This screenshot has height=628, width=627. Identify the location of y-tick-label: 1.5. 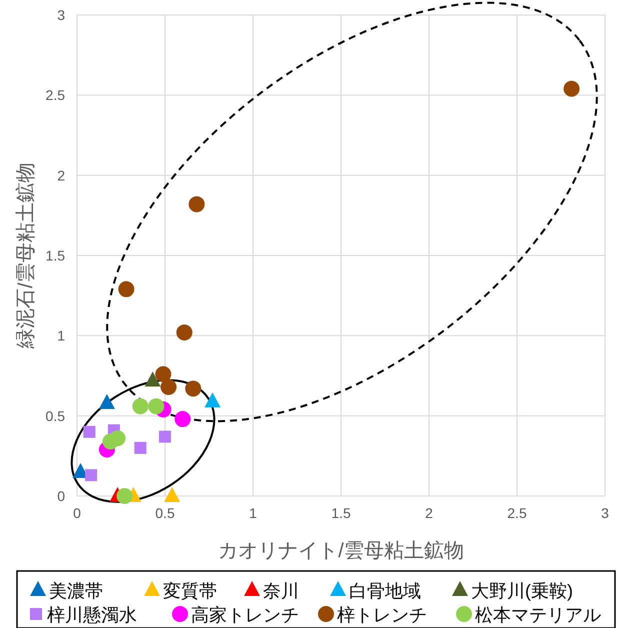
(56, 256).